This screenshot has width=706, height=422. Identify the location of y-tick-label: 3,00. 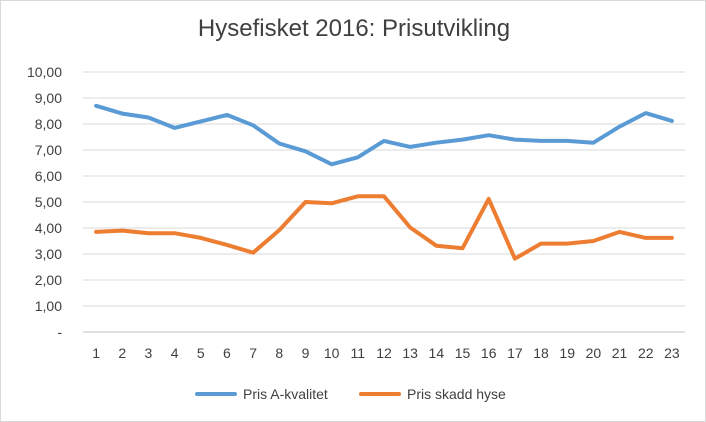
(48, 254).